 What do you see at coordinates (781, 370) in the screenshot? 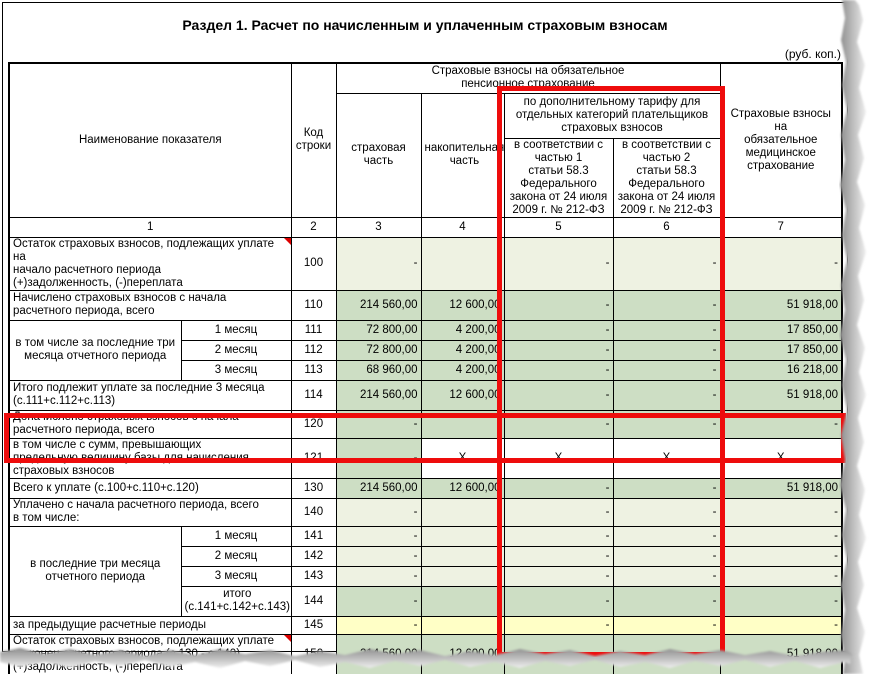
I see `value-cell: 16 218,00` at bounding box center [781, 370].